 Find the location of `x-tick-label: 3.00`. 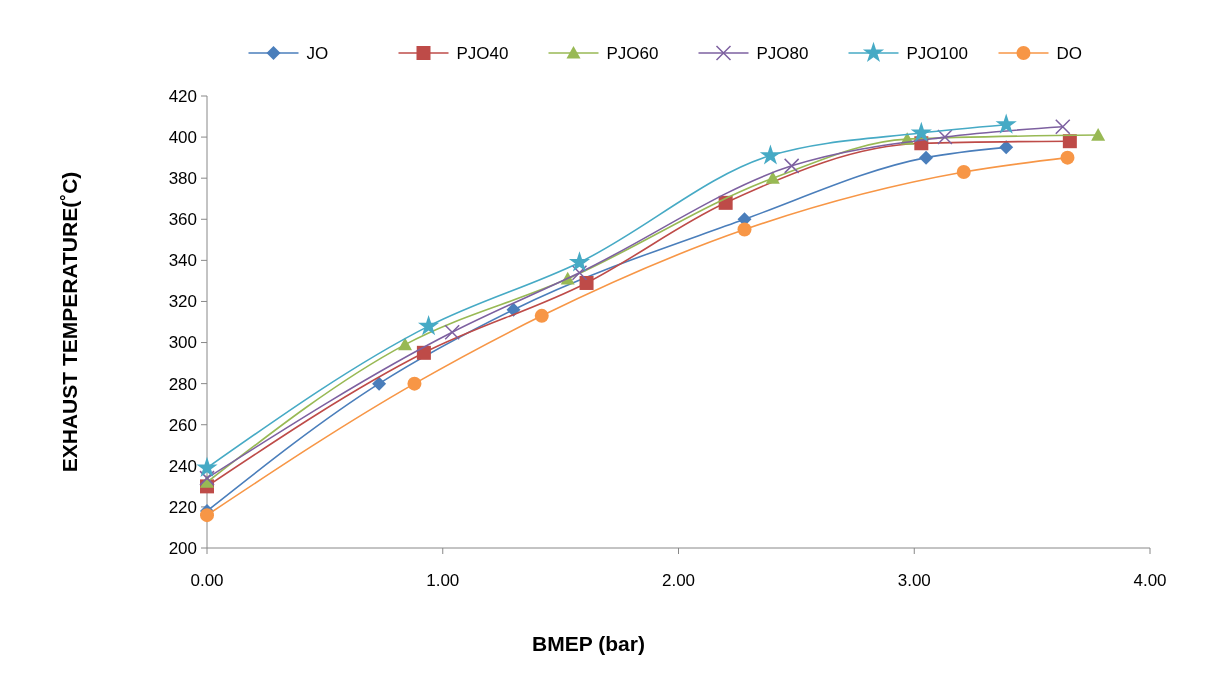

x-tick-label: 3.00 is located at coordinates (914, 580).